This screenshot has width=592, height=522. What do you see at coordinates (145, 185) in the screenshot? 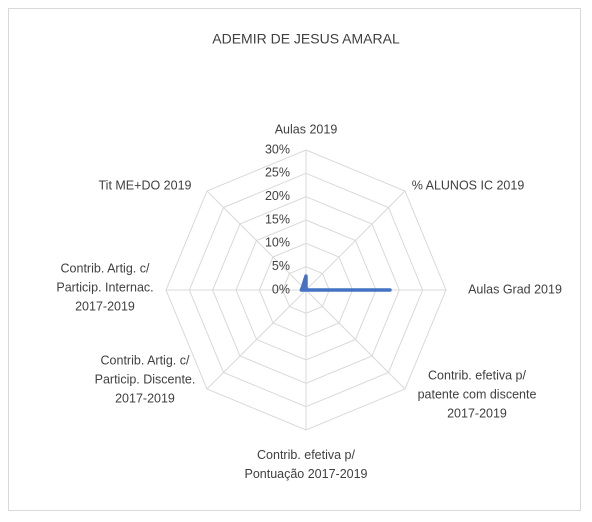
I see `category-label: Tit ME+DO 2019` at bounding box center [145, 185].